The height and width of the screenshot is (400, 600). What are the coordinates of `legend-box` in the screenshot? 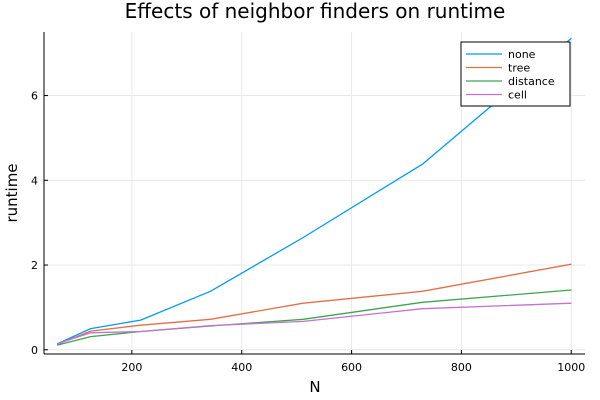 It's located at (515, 74).